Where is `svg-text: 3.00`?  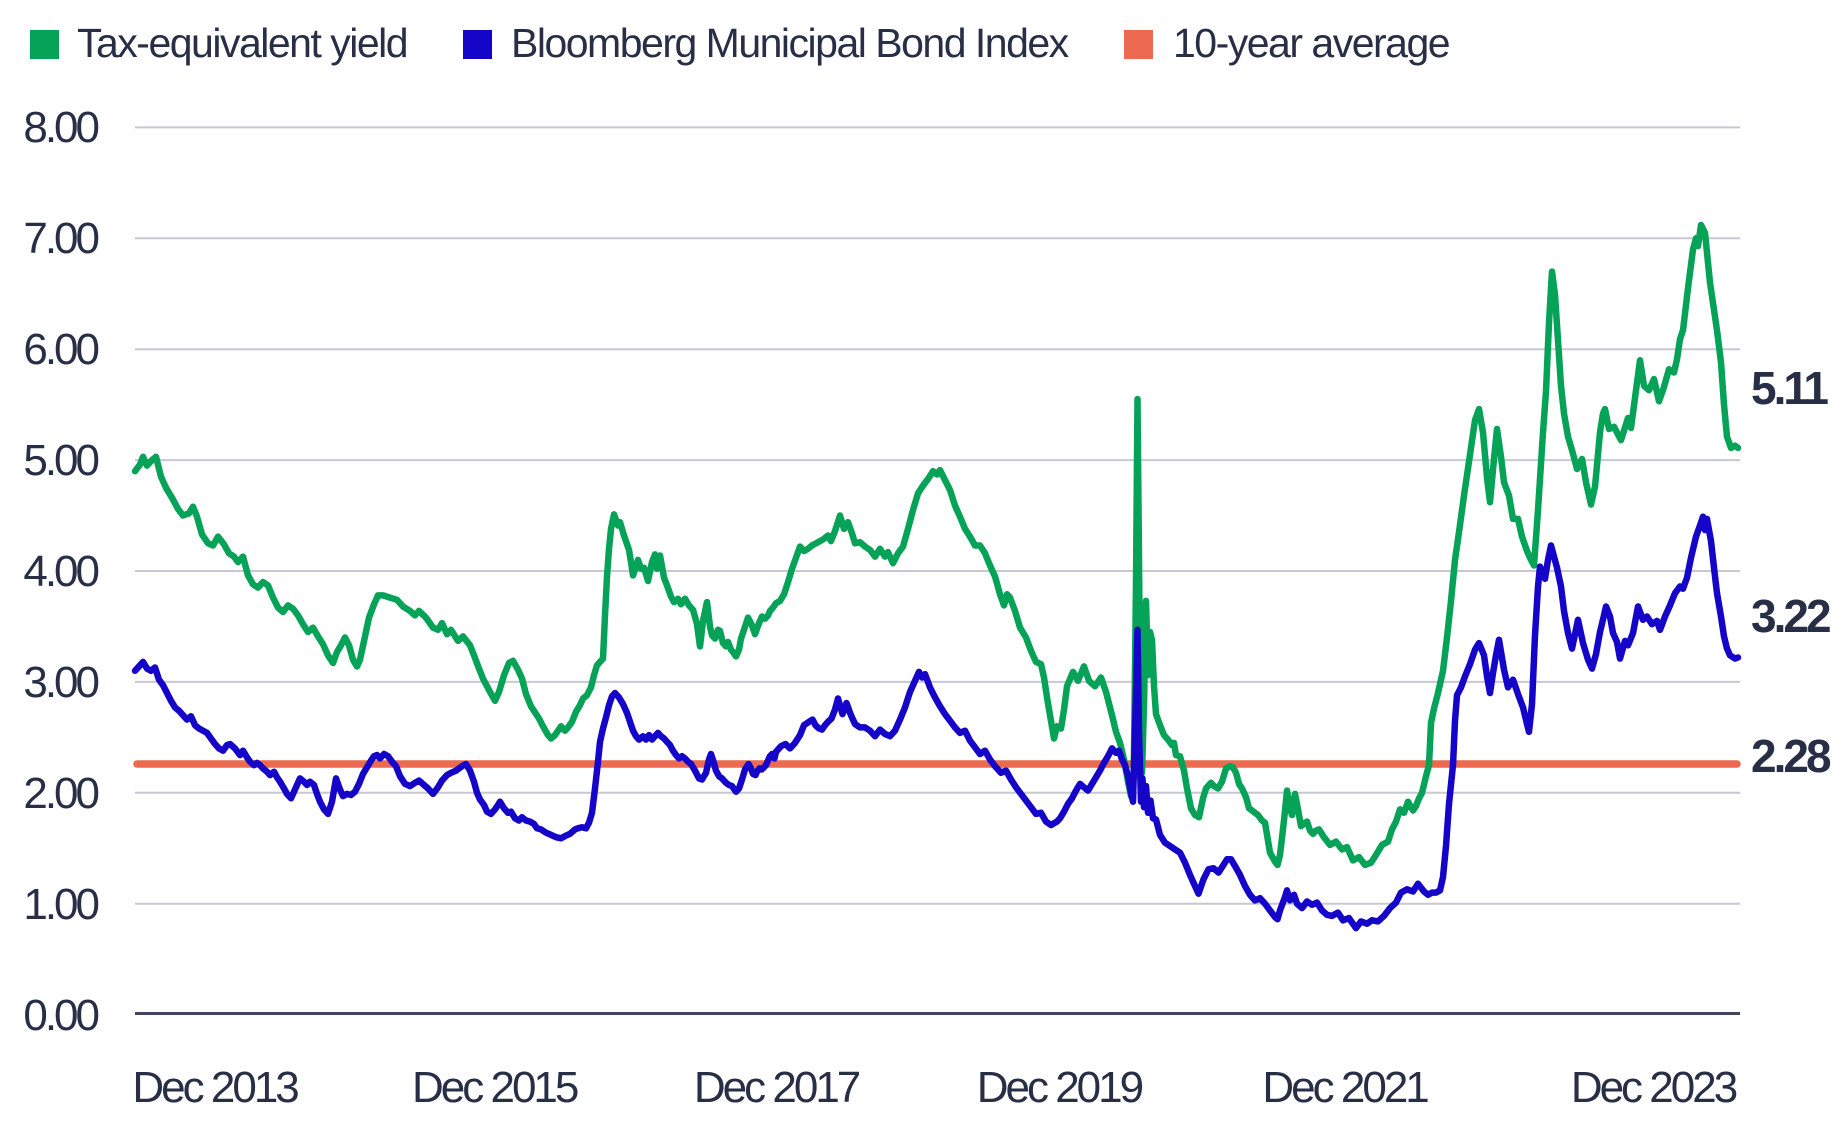
svg-text: 3.00 is located at coordinates (60, 682).